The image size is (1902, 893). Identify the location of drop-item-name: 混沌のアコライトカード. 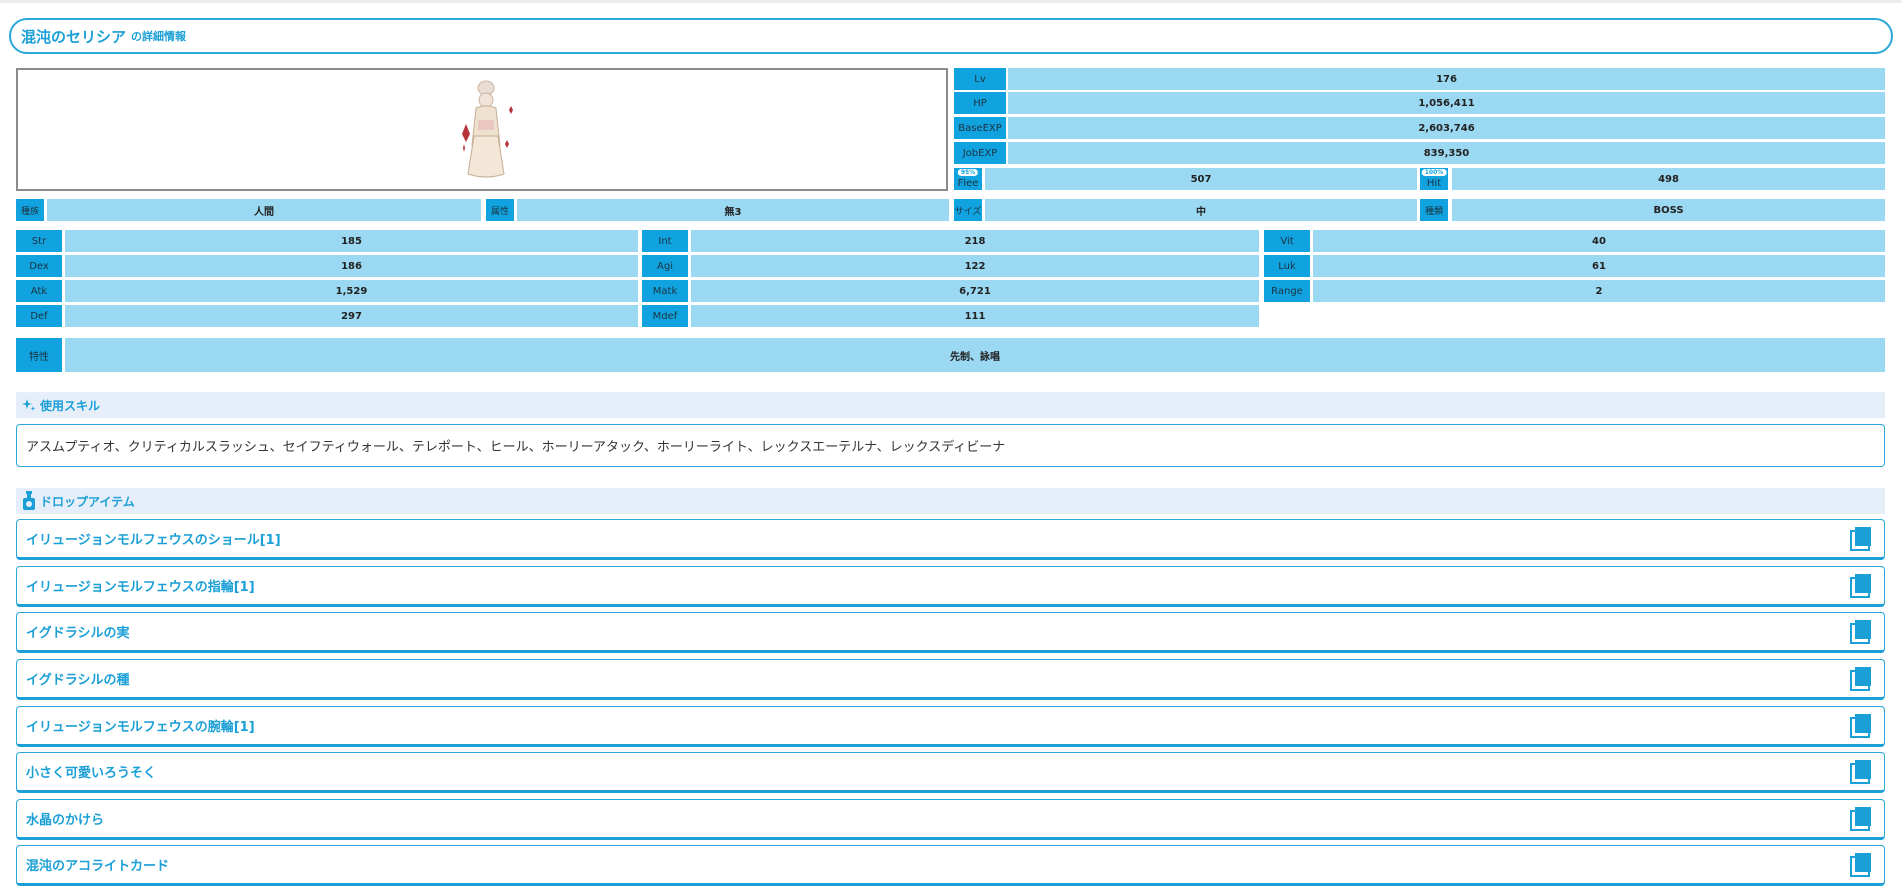
(98, 866).